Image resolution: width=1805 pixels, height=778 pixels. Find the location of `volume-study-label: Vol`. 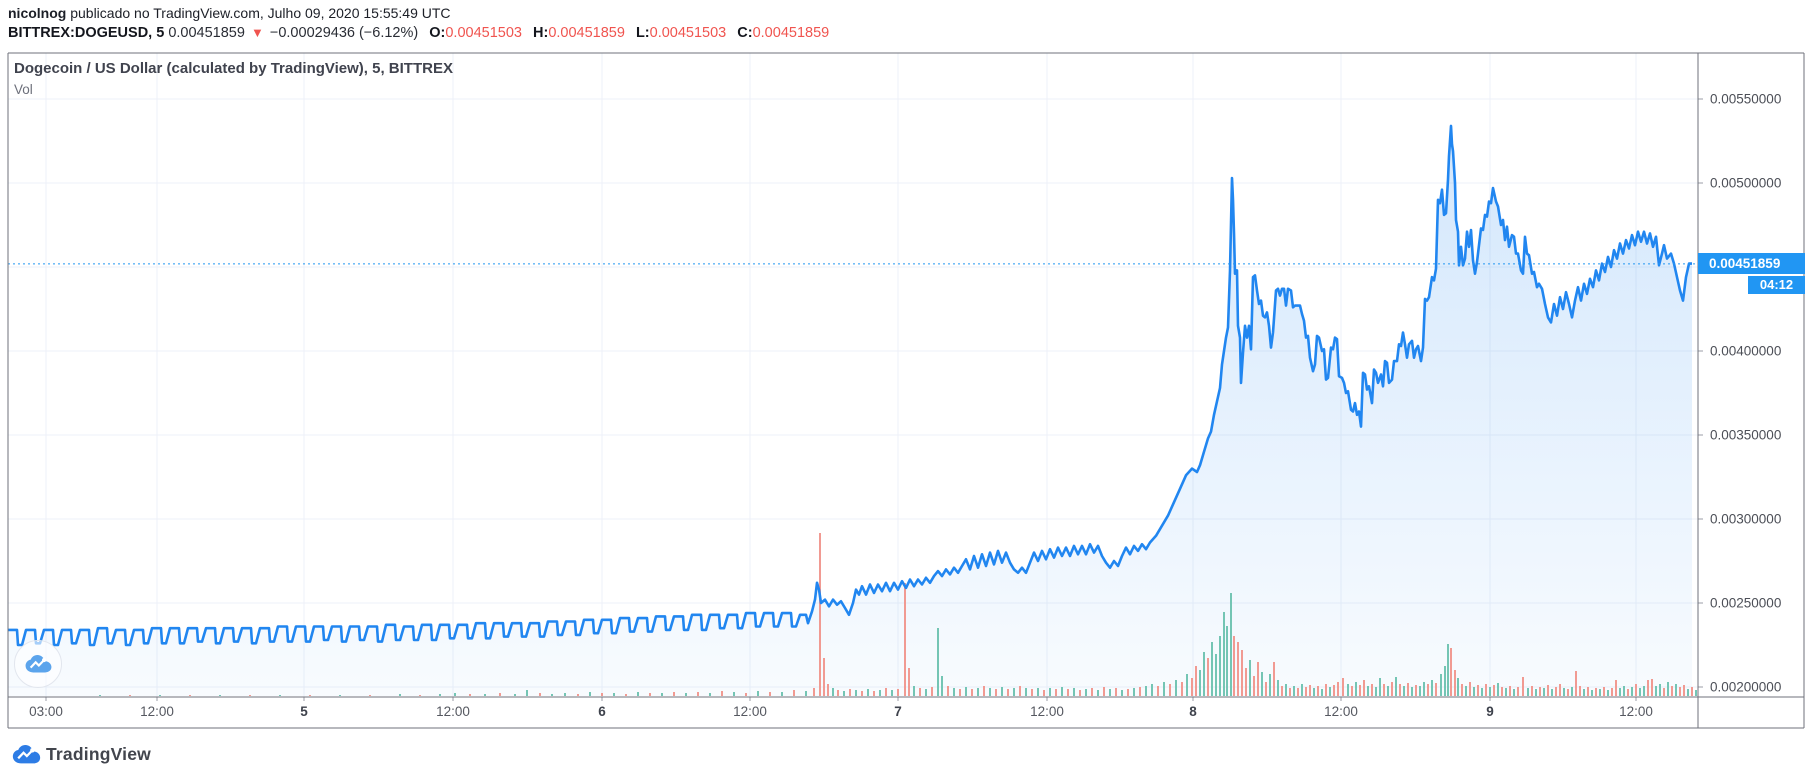

volume-study-label: Vol is located at coordinates (23, 89).